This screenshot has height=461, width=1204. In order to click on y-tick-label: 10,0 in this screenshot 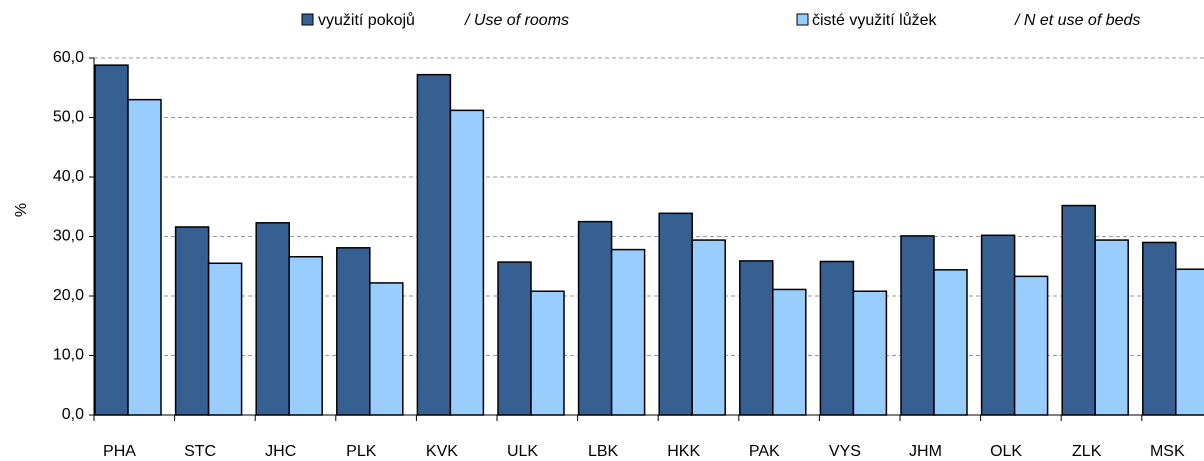, I will do `click(68, 355)`.